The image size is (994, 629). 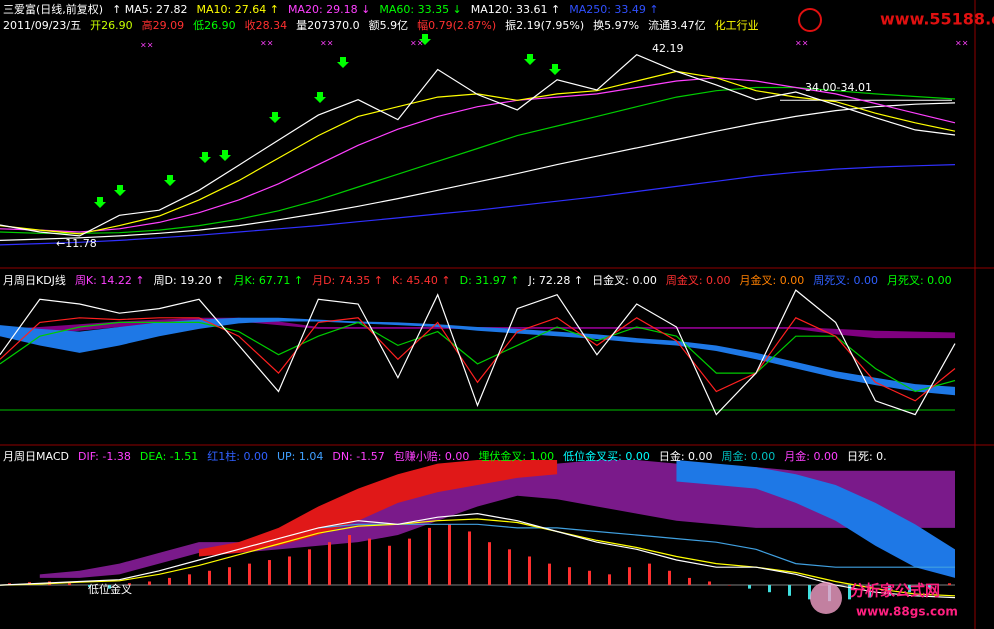 What do you see at coordinates (169, 456) in the screenshot?
I see `indicator-label: DEA: -1.51` at bounding box center [169, 456].